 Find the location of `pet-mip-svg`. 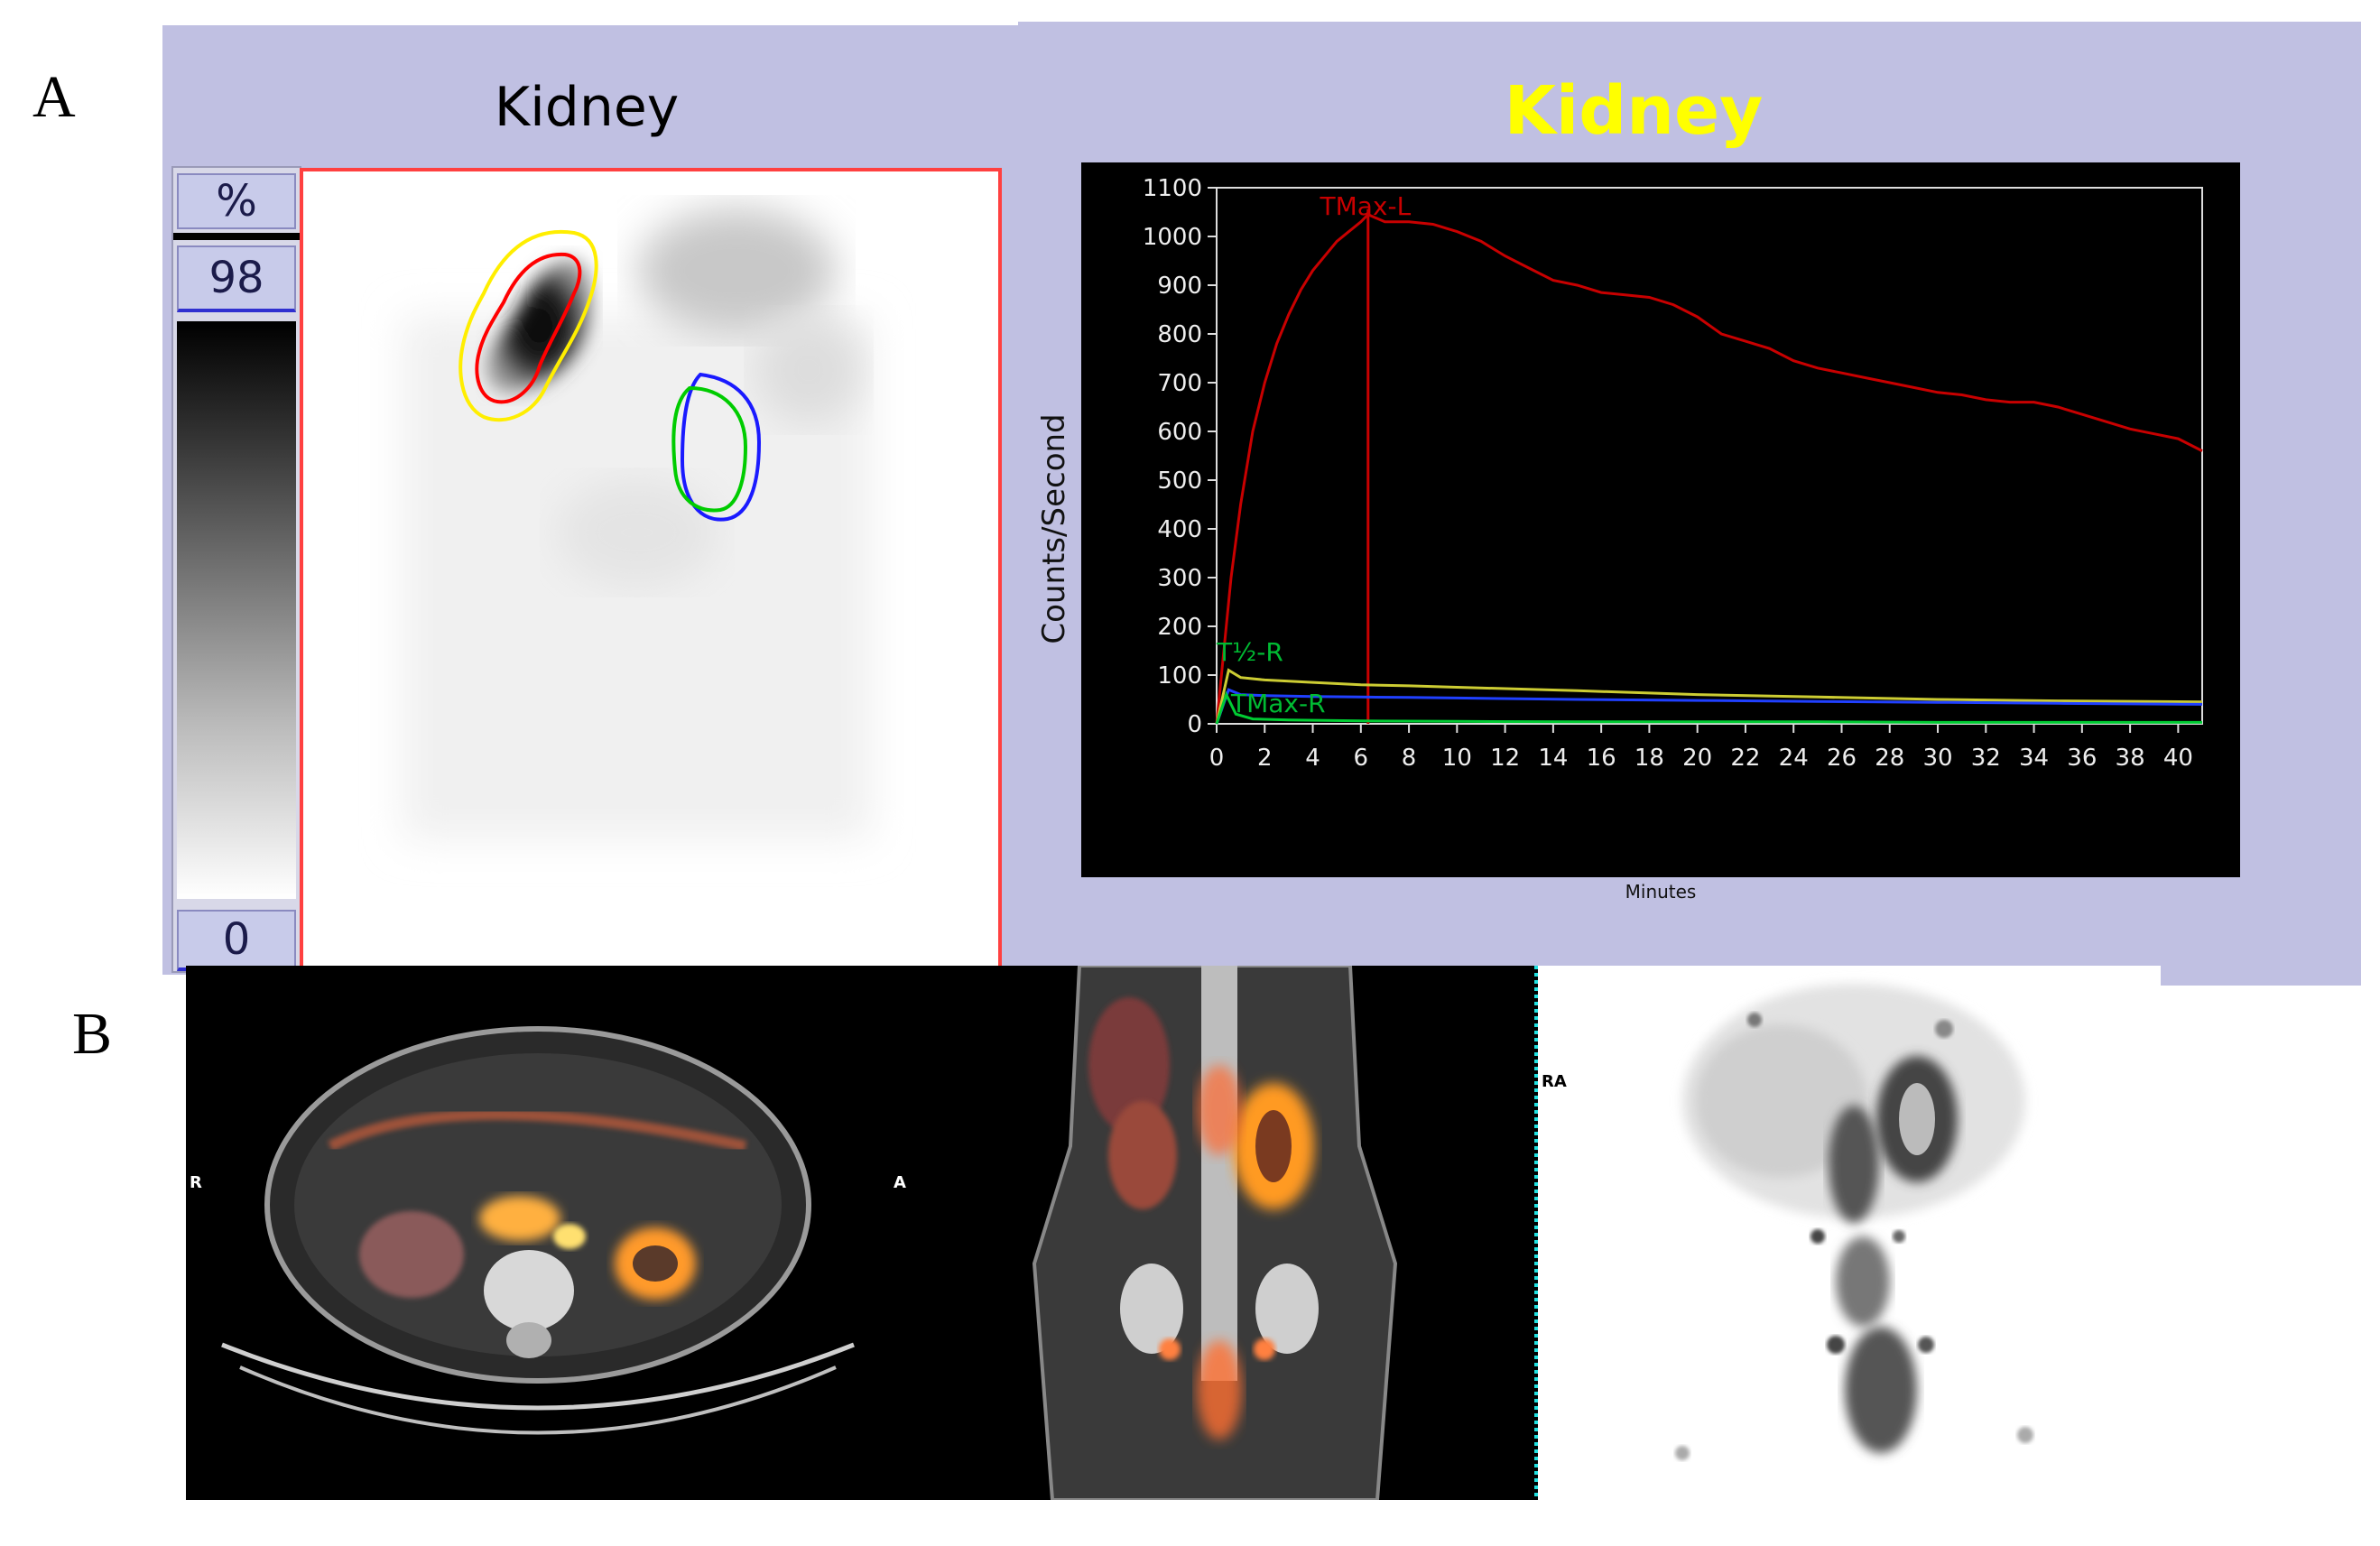

pet-mip-svg is located at coordinates (1854, 1222).